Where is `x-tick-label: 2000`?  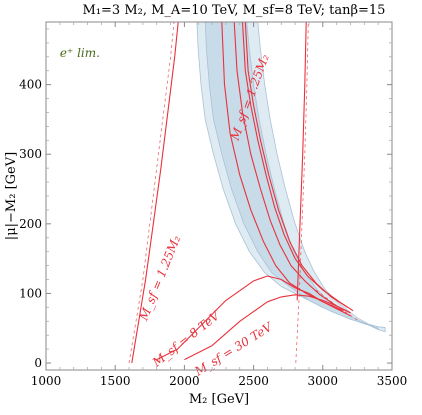 x-tick-label: 2000 is located at coordinates (184, 381).